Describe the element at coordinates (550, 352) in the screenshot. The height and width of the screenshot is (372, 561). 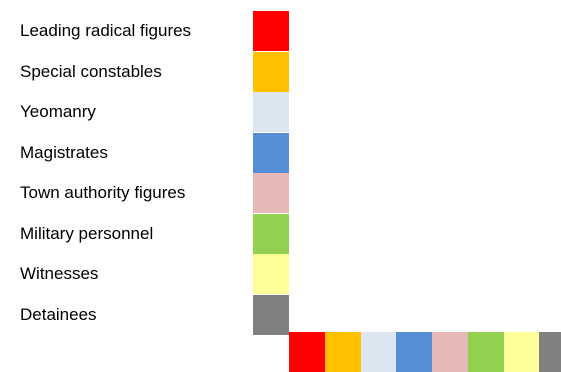
I see `strip-cell-detainees` at that location.